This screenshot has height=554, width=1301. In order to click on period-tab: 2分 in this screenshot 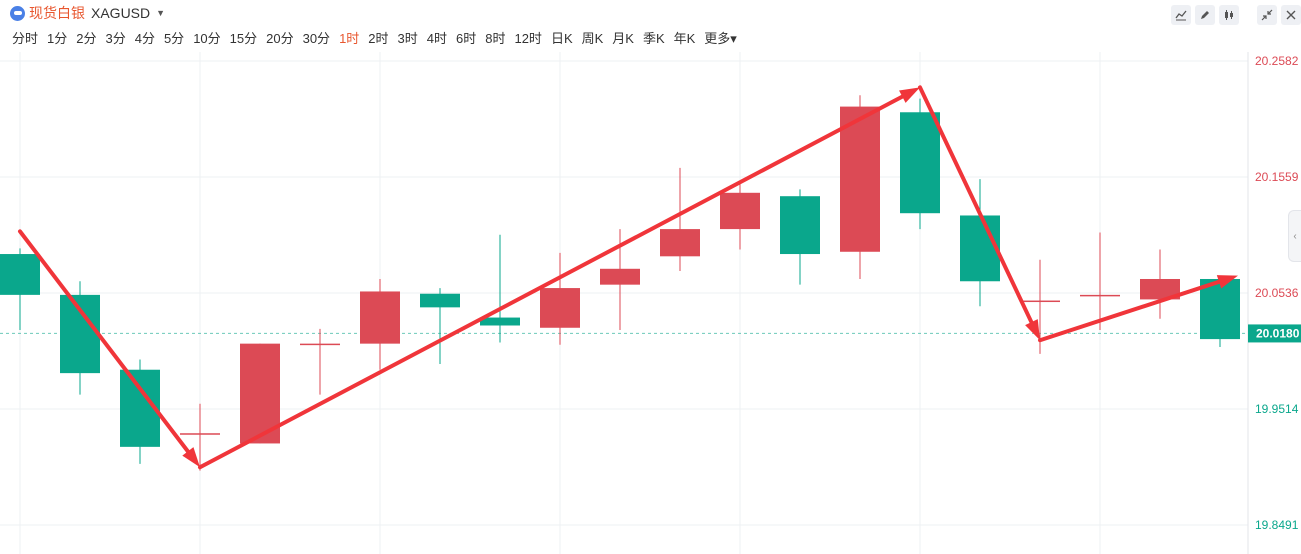, I will do `click(86, 38)`.